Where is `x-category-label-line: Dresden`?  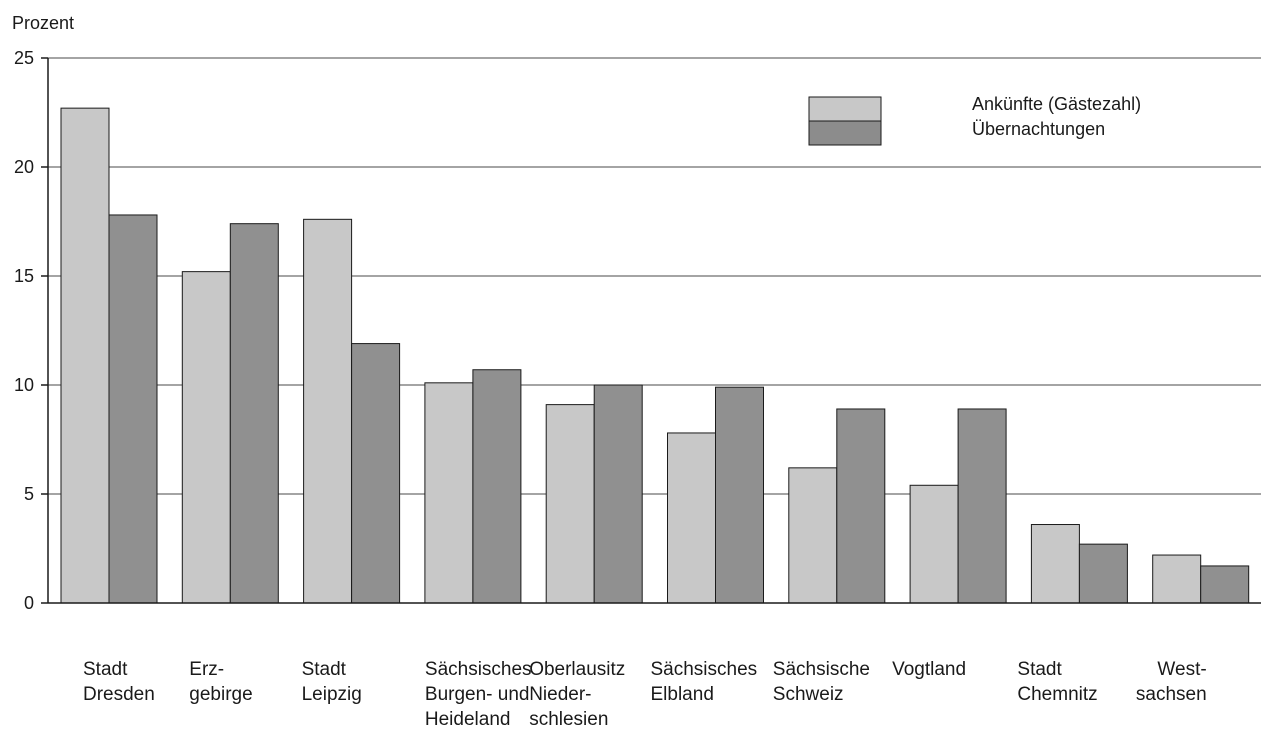 x-category-label-line: Dresden is located at coordinates (119, 694).